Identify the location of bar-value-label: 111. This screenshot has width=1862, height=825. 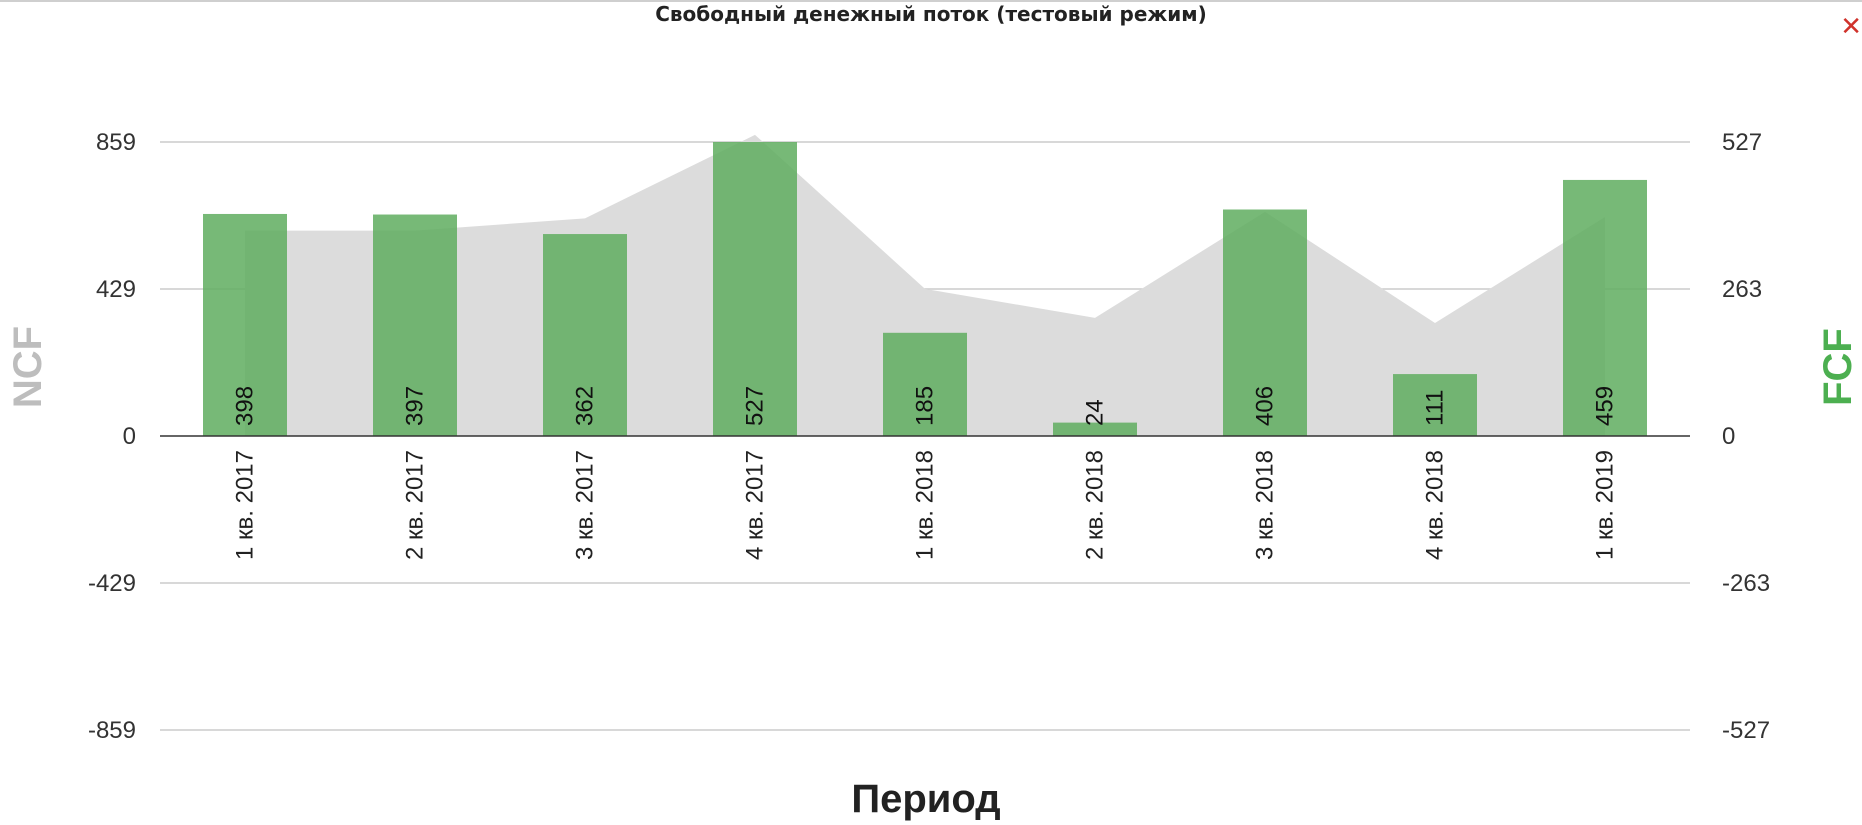
(1435, 408).